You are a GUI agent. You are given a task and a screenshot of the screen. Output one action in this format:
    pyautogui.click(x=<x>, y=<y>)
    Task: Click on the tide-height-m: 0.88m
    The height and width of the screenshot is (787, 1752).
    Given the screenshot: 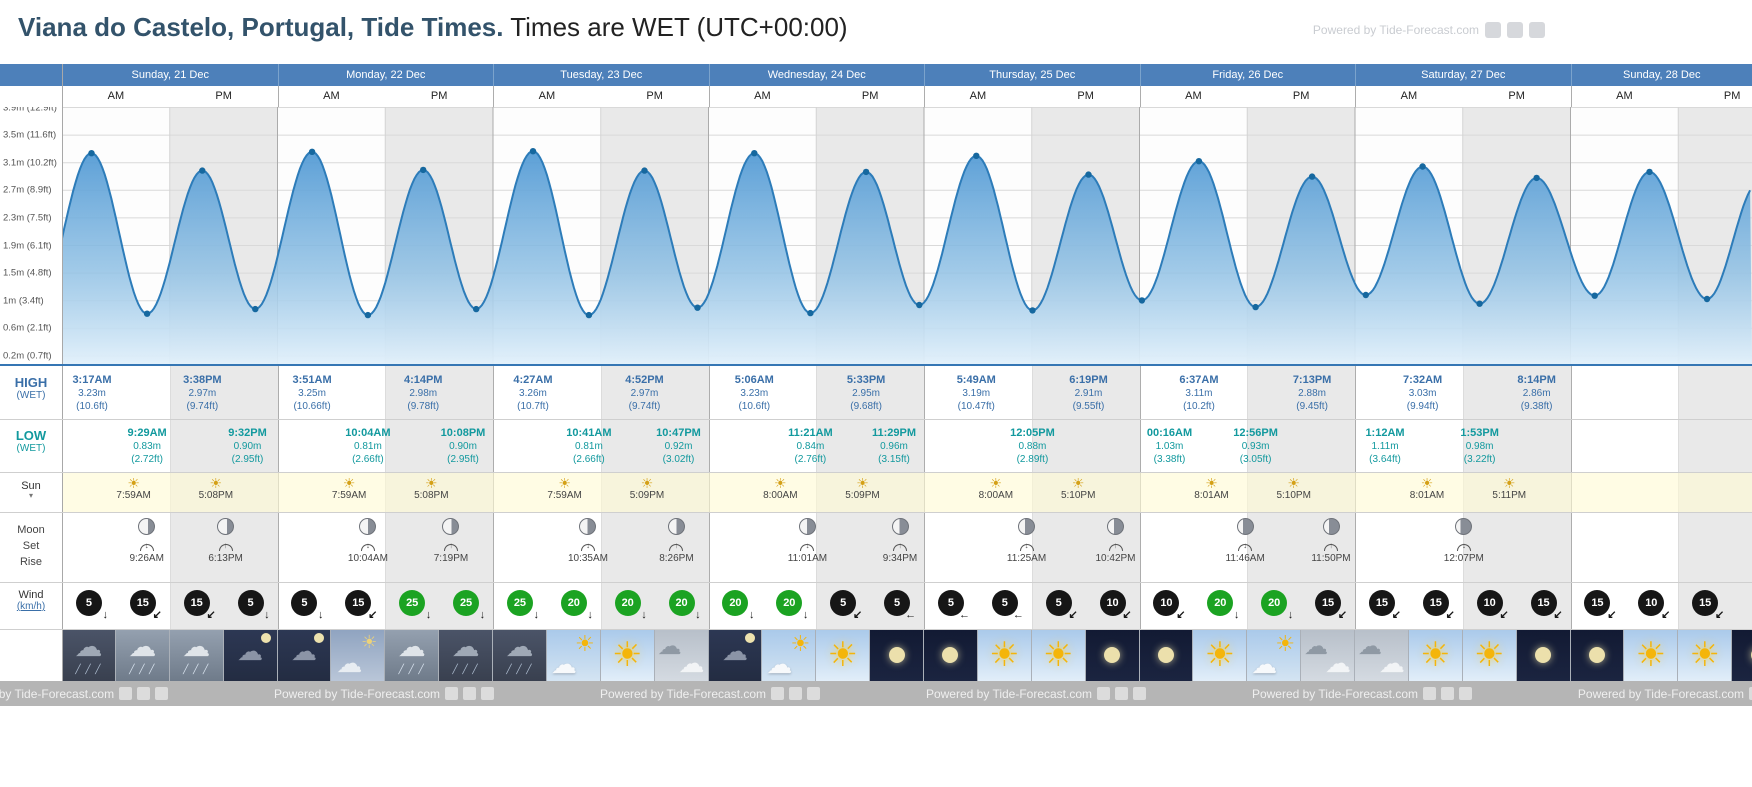 What is the action you would take?
    pyautogui.click(x=1032, y=447)
    